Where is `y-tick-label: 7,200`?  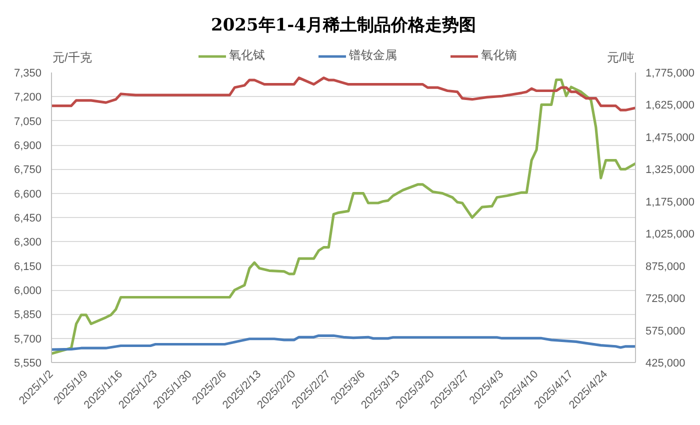
y-tick-label: 7,200 is located at coordinates (28, 98).